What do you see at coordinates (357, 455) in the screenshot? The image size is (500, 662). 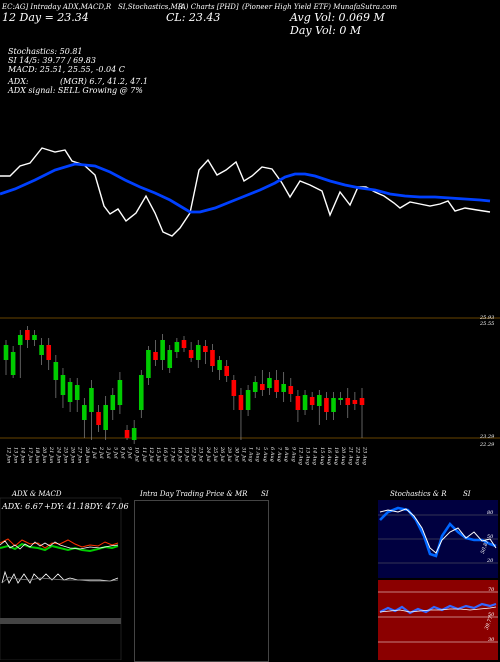 I see `date-tick-label: 22 Aug` at bounding box center [357, 455].